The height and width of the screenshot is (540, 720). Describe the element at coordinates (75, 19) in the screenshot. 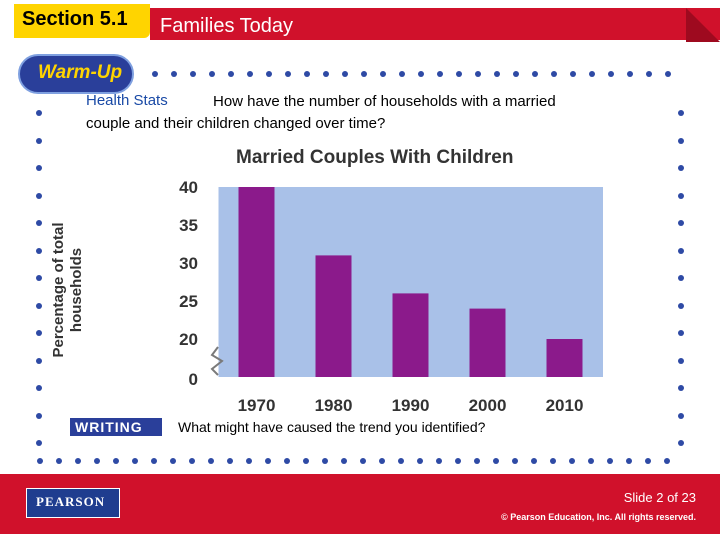

I see `section-label: Section 5.1` at that location.